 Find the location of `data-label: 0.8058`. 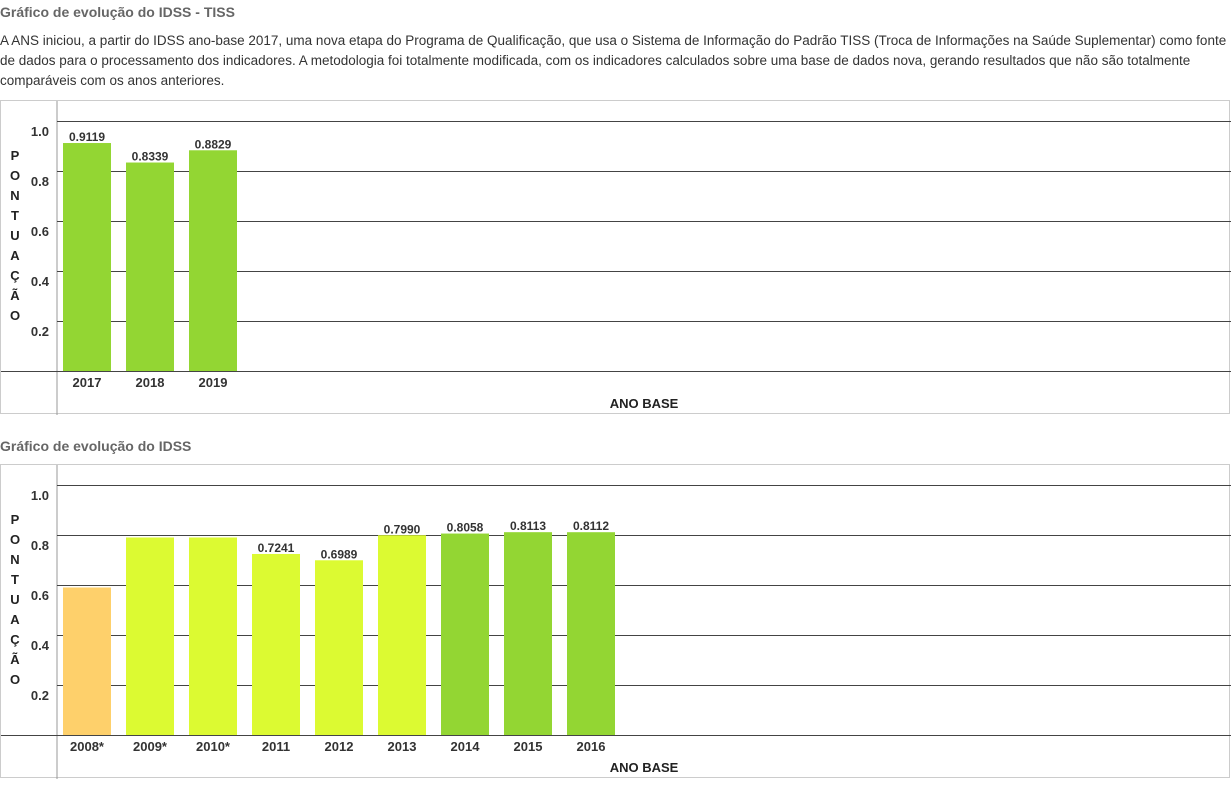

data-label: 0.8058 is located at coordinates (465, 528).